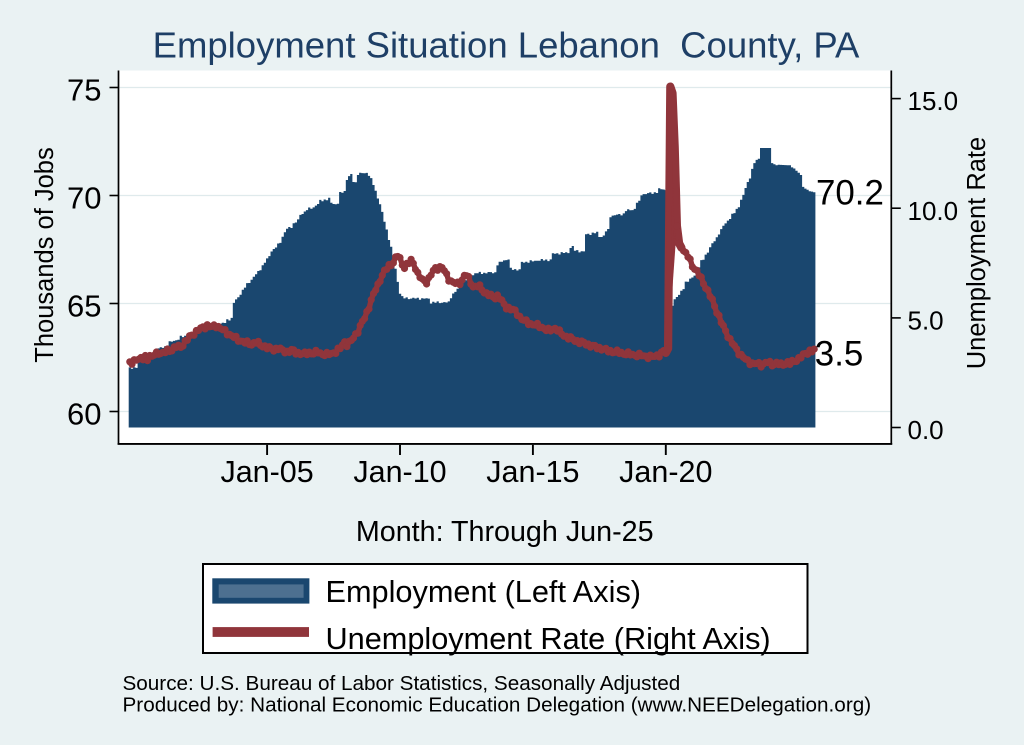  What do you see at coordinates (84, 414) in the screenshot?
I see `svg-text: 60` at bounding box center [84, 414].